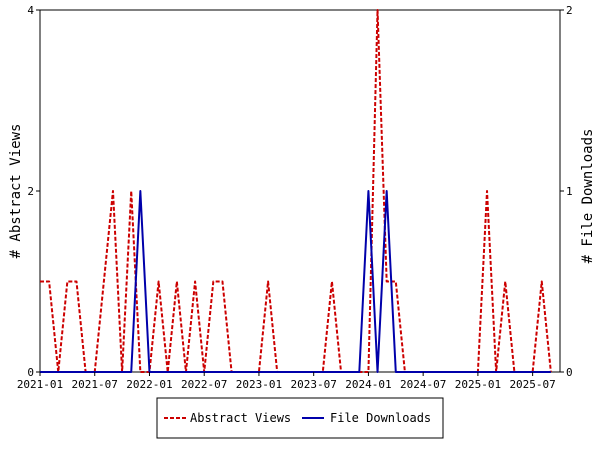 This screenshot has height=450, width=600. What do you see at coordinates (569, 372) in the screenshot?
I see `y-right-tick-label-0: 0` at bounding box center [569, 372].